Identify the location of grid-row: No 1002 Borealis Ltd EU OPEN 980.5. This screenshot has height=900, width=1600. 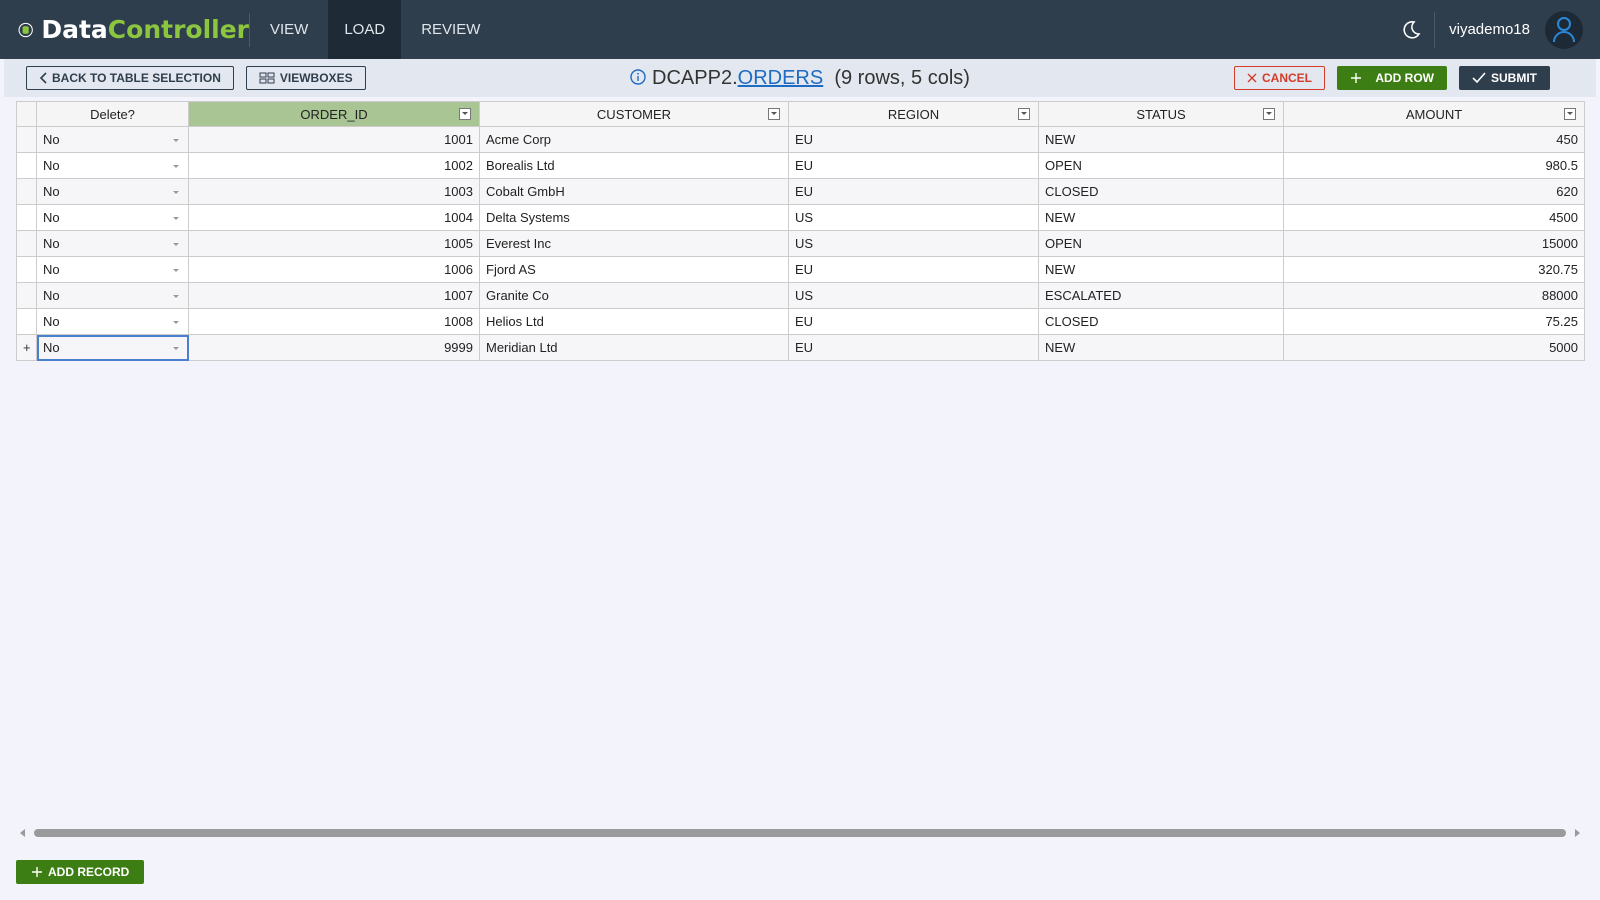
(800, 165).